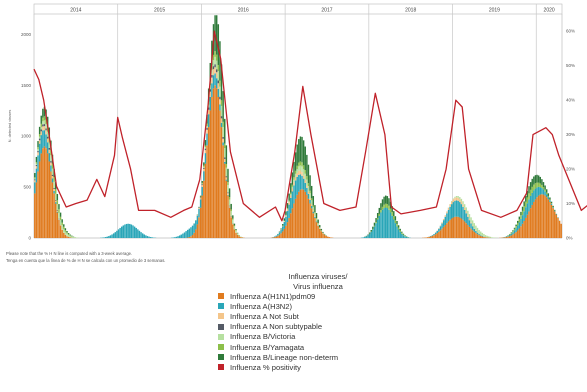 The image size is (587, 392). What do you see at coordinates (29, 238) in the screenshot?
I see `y-tick-label-0: 0` at bounding box center [29, 238].